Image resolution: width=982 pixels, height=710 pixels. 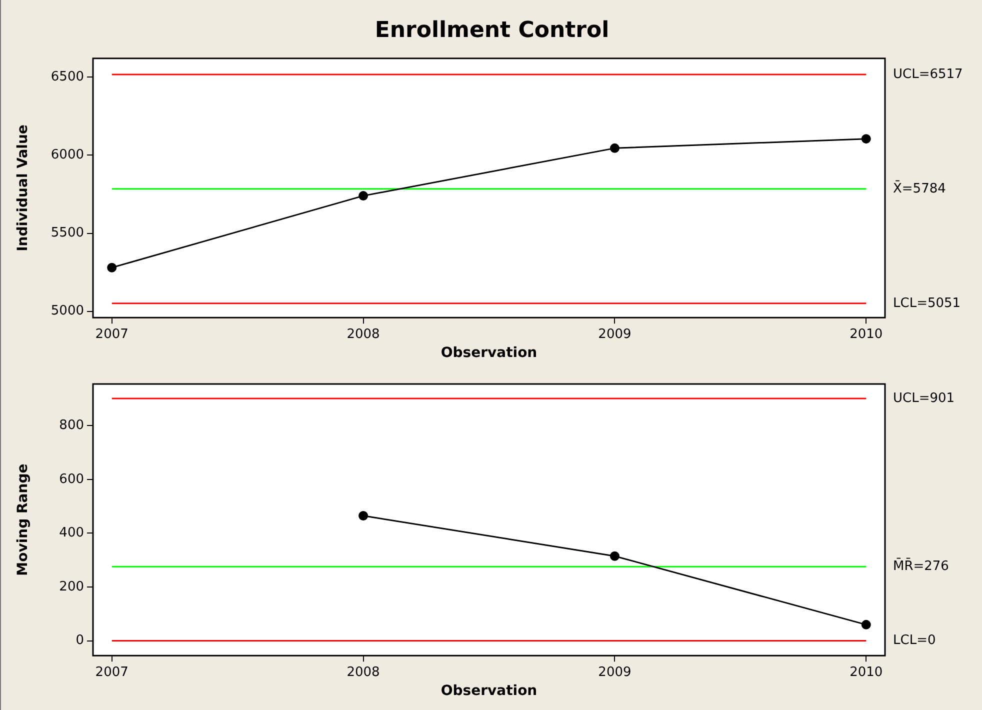 What do you see at coordinates (924, 398) in the screenshot?
I see `ref-line-label: UCL=901` at bounding box center [924, 398].